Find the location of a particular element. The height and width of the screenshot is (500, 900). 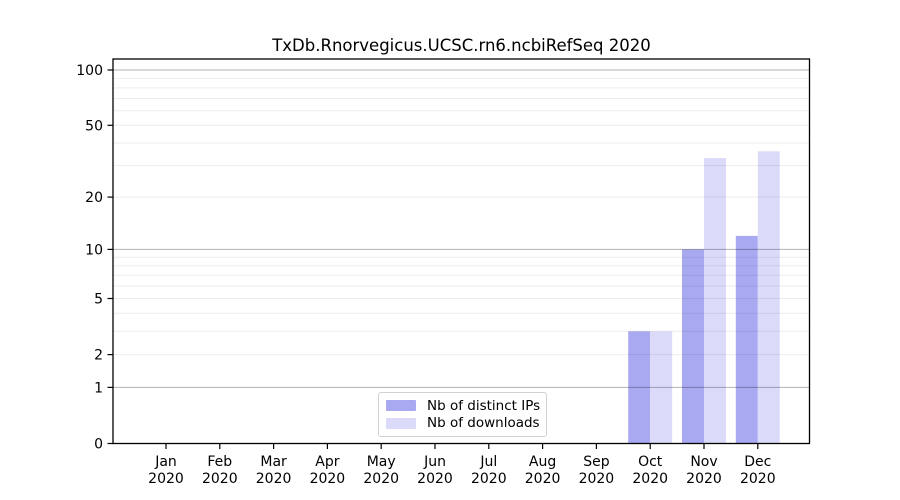

legend-item-distinct-ips: Nb of distinct IPs is located at coordinates (466, 405).